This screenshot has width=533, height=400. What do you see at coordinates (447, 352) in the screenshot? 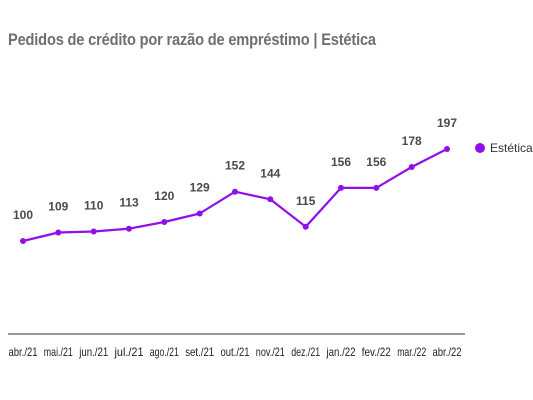
I see `x-tick-label: abr./22` at bounding box center [447, 352].